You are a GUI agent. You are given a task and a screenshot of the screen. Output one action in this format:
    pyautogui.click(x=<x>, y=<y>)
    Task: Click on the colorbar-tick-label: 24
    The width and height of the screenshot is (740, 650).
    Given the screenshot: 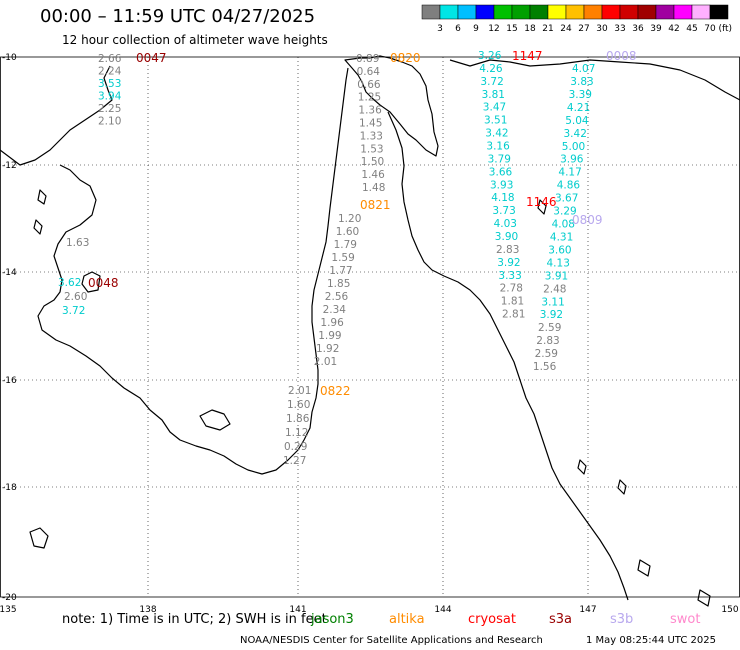 What is the action you would take?
    pyautogui.click(x=566, y=29)
    